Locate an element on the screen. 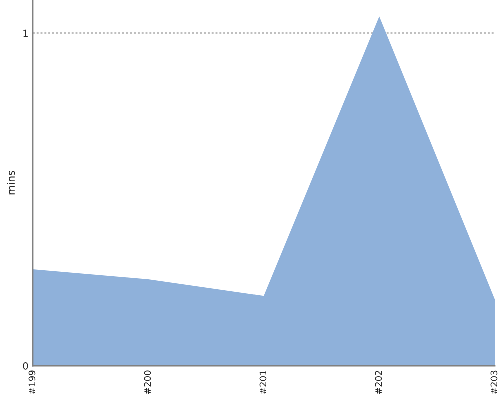 The image size is (500, 400). x-tick-label: #199 is located at coordinates (32, 382).